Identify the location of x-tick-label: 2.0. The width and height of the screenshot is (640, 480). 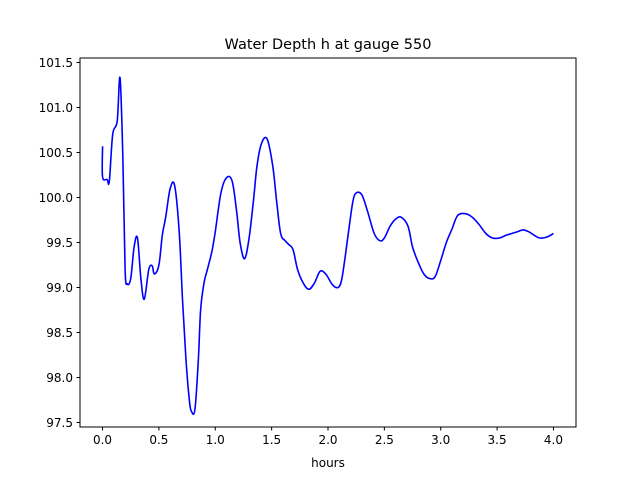
(327, 440).